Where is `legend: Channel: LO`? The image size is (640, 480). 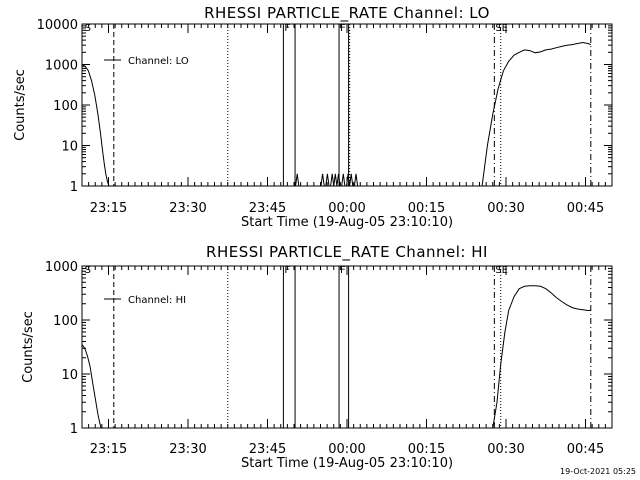 legend: Channel: LO is located at coordinates (146, 61).